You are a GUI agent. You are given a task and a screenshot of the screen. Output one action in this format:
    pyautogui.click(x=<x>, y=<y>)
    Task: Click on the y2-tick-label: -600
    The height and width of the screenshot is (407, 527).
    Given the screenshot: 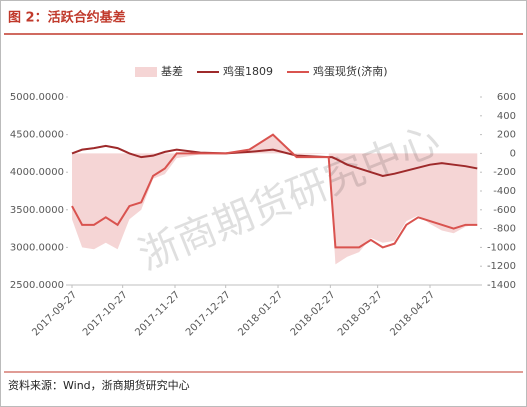 What is the action you would take?
    pyautogui.click(x=504, y=210)
    